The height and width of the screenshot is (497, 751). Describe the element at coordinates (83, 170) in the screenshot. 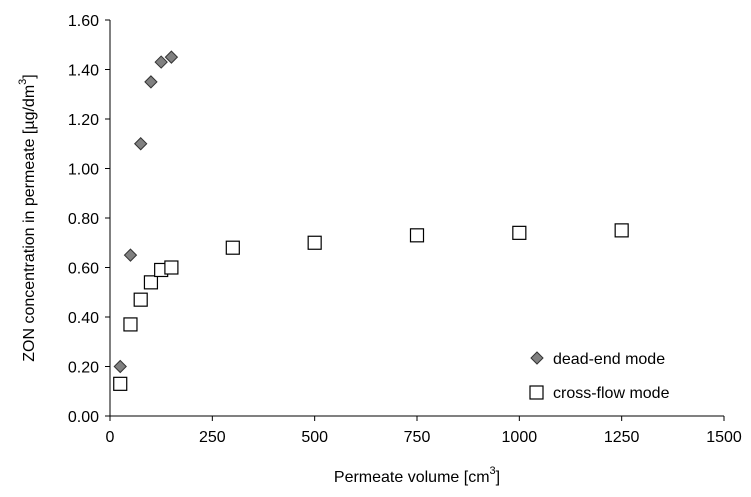

I see `y-tick-label: 1.00` at that location.